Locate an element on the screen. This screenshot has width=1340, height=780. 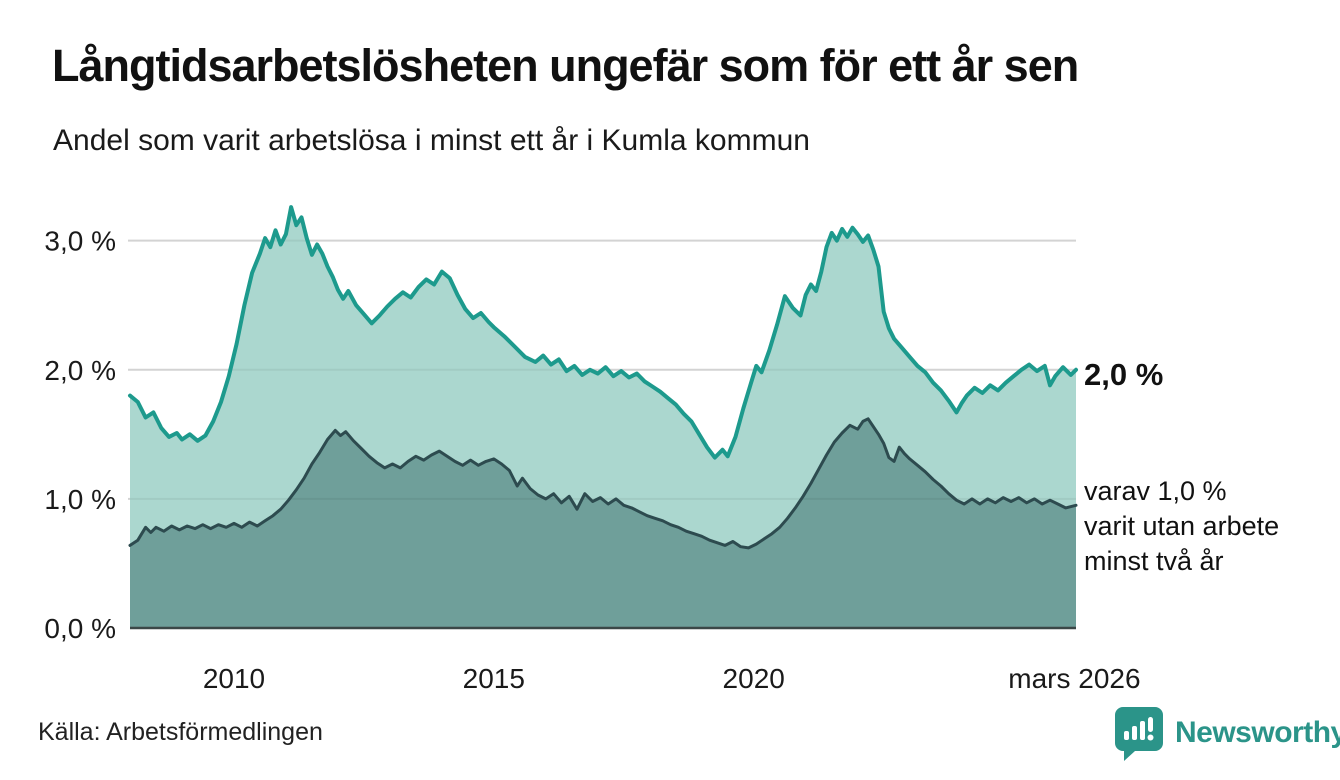
x-axis-tick-label: 2020 is located at coordinates (754, 678).